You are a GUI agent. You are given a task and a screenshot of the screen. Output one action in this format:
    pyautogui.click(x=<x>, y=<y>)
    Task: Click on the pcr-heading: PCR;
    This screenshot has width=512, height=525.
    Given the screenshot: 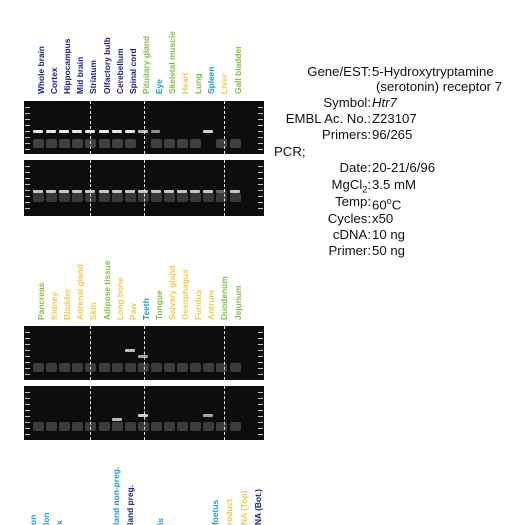 What is the action you would take?
    pyautogui.click(x=290, y=151)
    